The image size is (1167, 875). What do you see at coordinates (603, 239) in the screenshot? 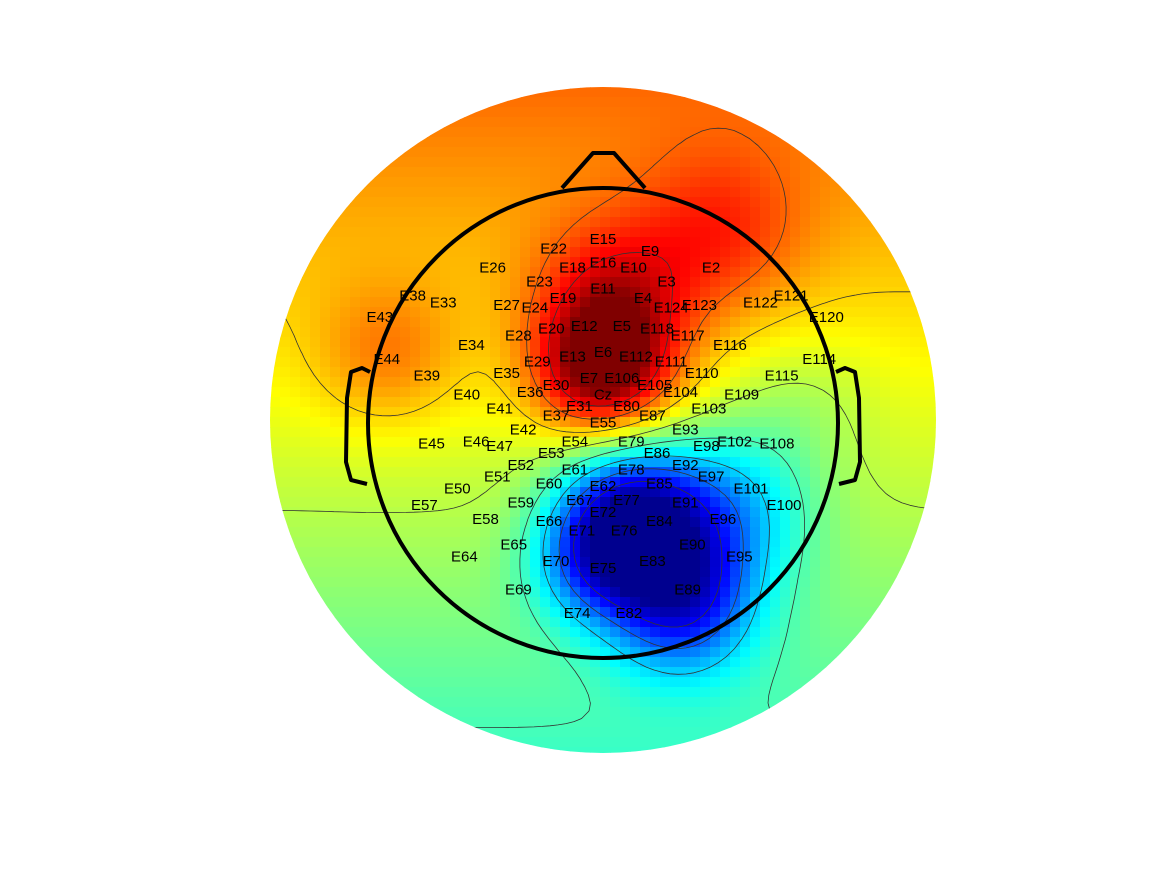
I see `electrode-label: E15` at bounding box center [603, 239].